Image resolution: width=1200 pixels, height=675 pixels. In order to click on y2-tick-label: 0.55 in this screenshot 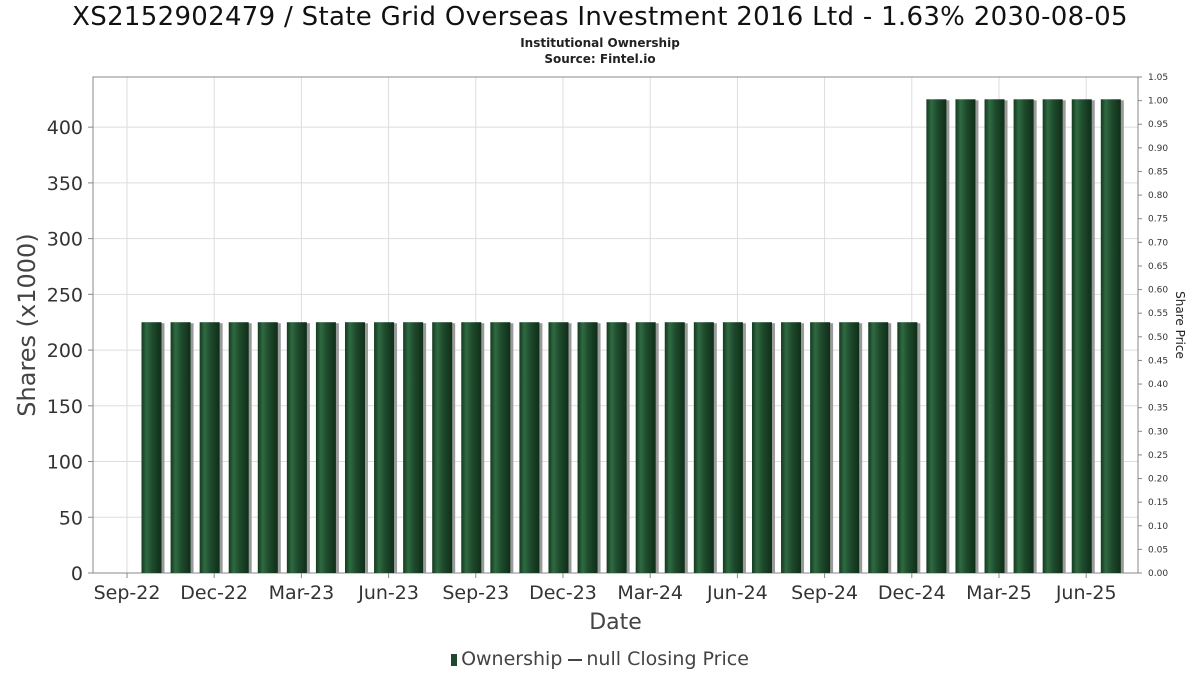, I will do `click(1158, 314)`.